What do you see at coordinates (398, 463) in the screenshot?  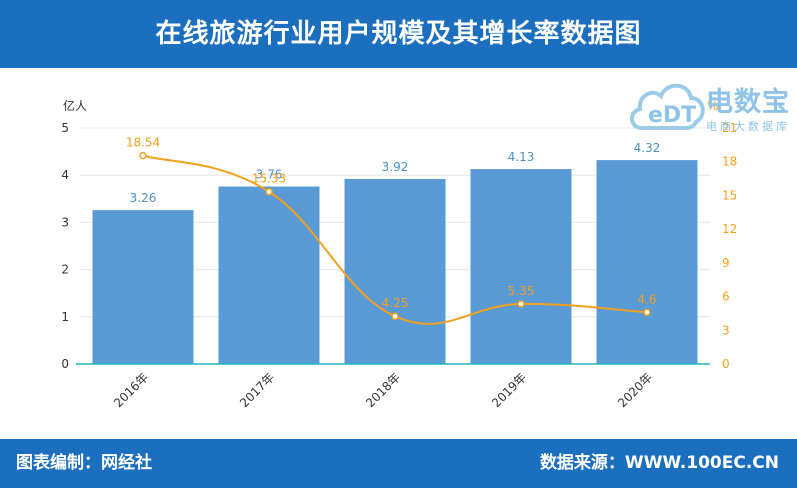 I see `footer-bar: 图表编制：网经社 数据来源：WWW.100EC.CN` at bounding box center [398, 463].